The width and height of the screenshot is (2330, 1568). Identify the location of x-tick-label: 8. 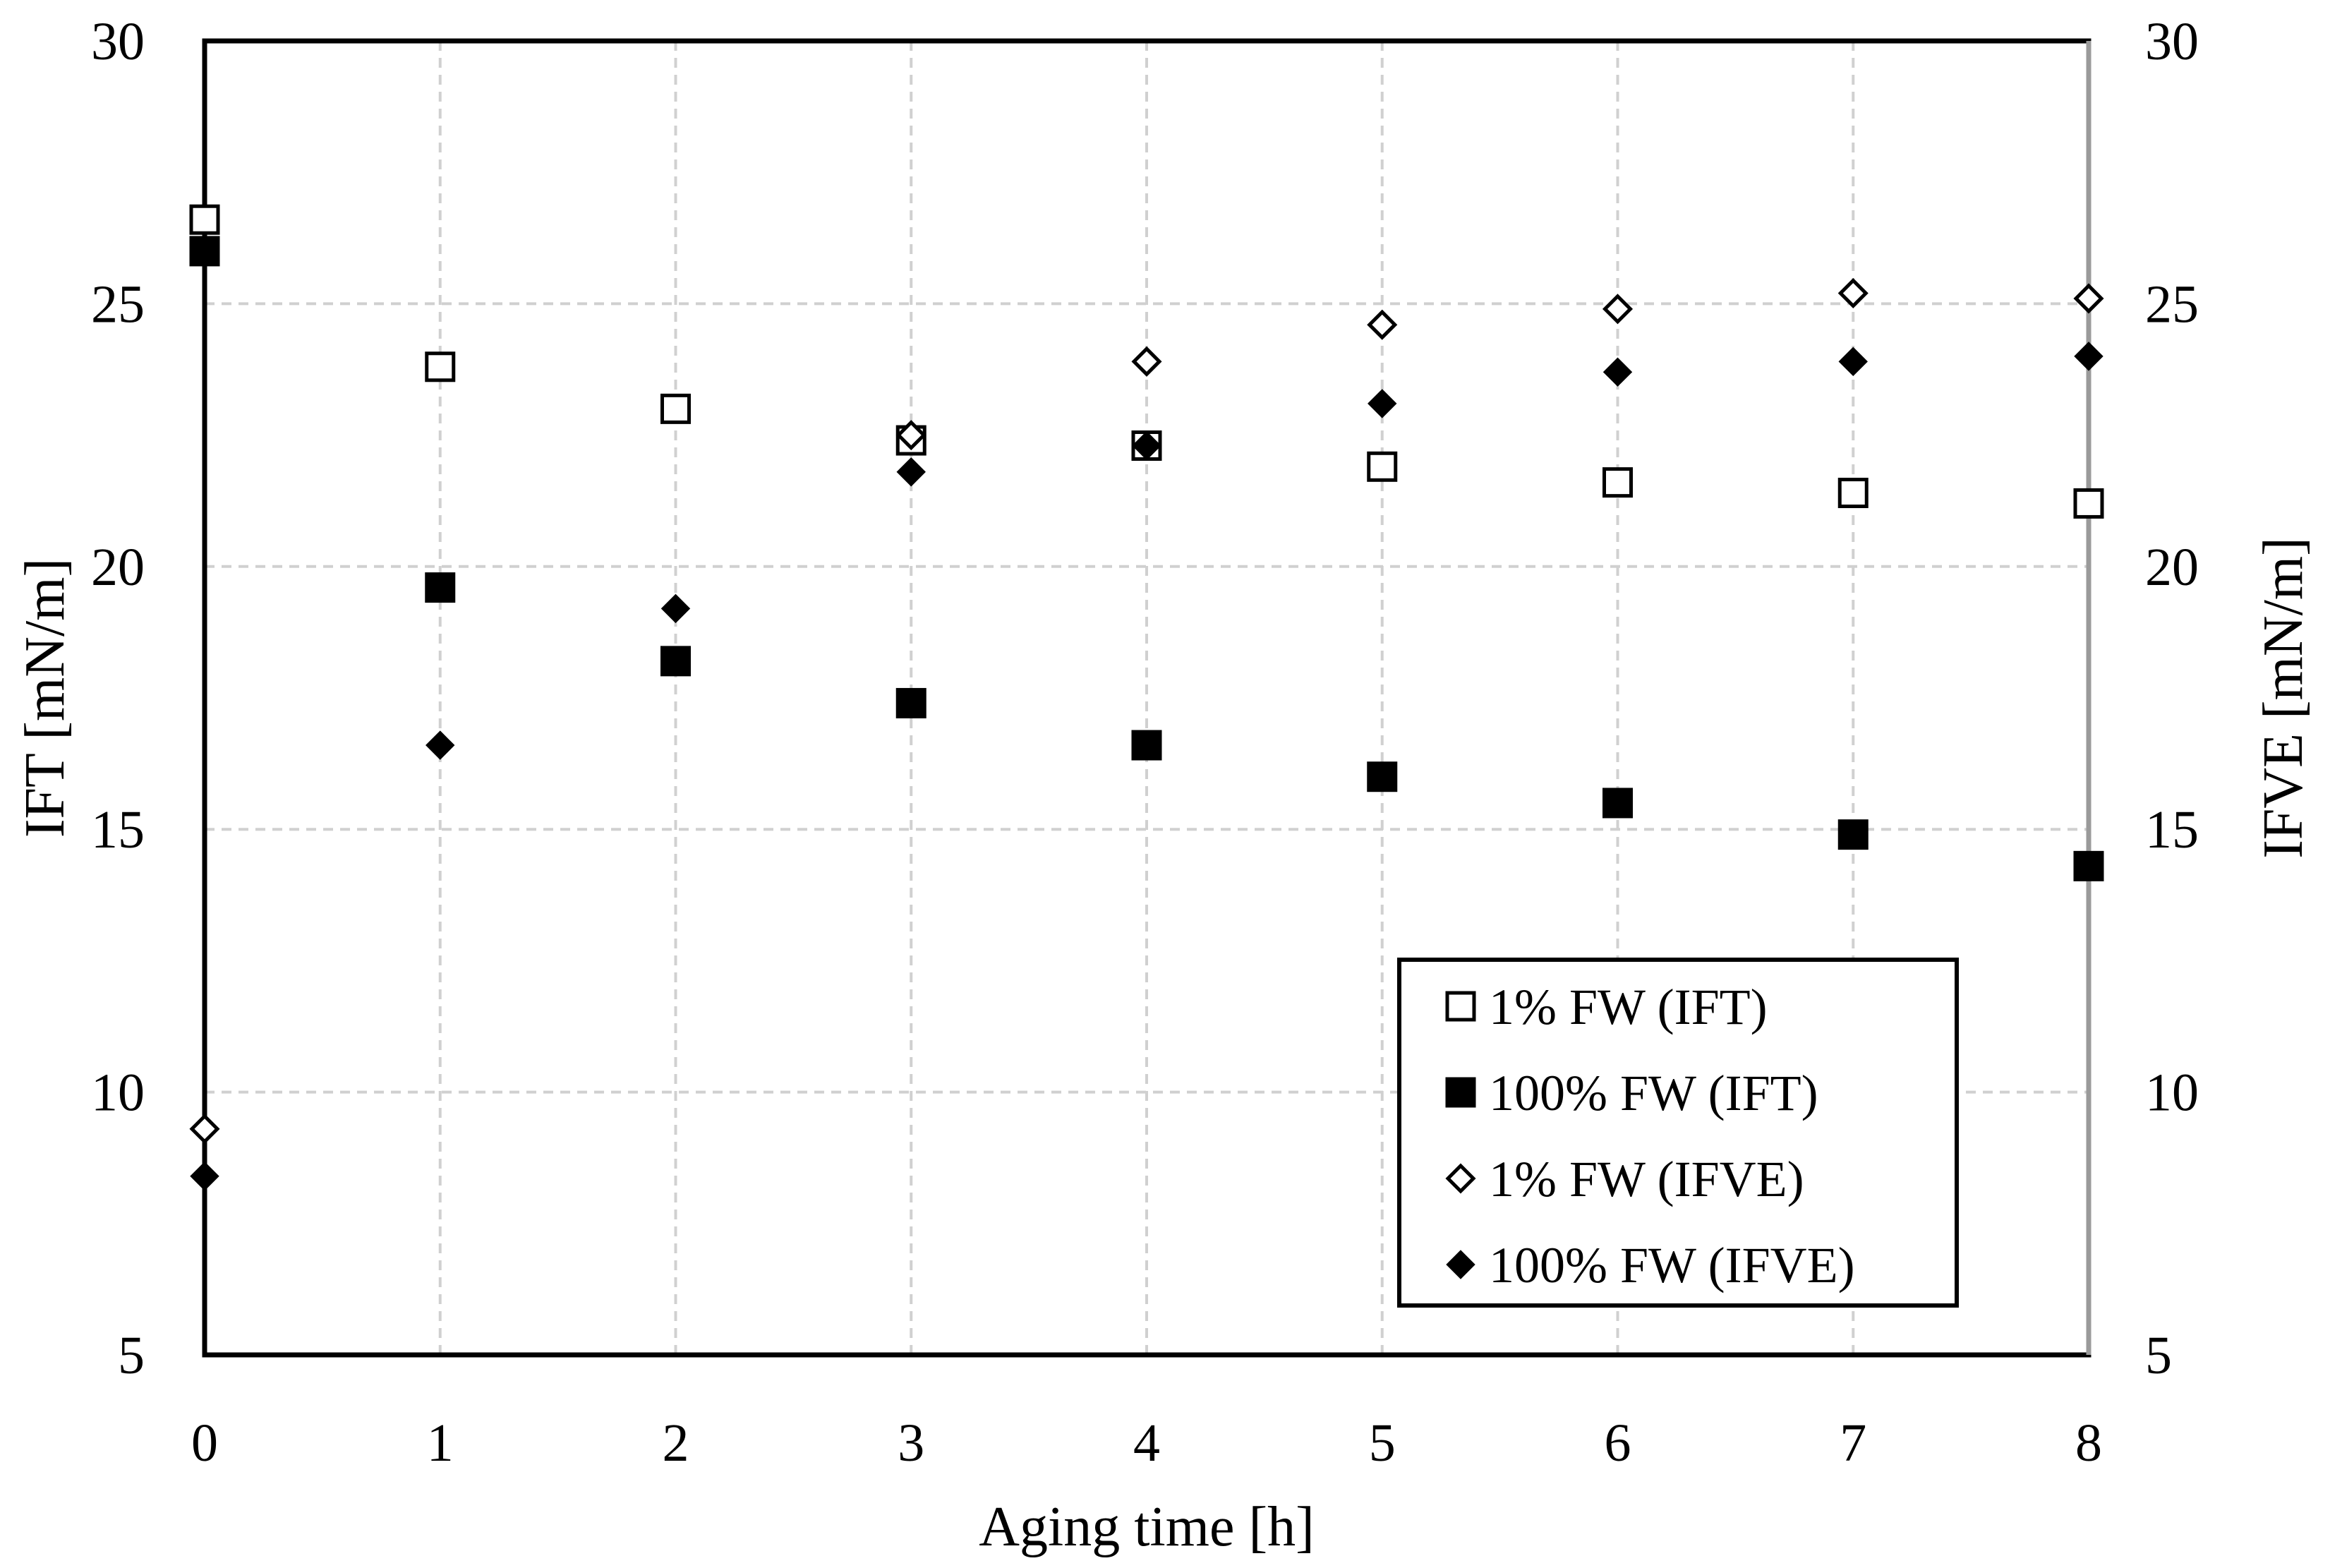
(2088, 1443).